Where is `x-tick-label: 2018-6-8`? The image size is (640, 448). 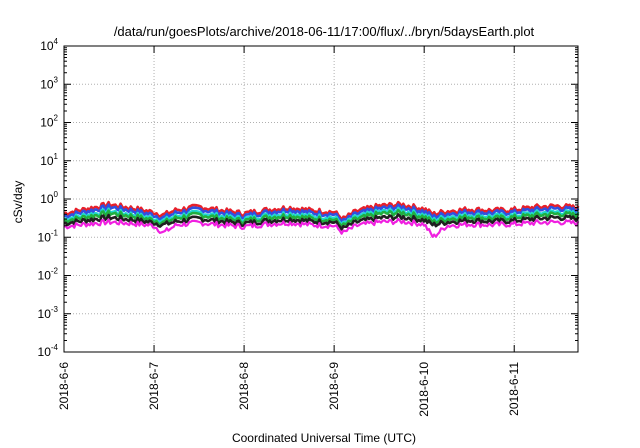
x-tick-label: 2018-6-8 is located at coordinates (244, 386).